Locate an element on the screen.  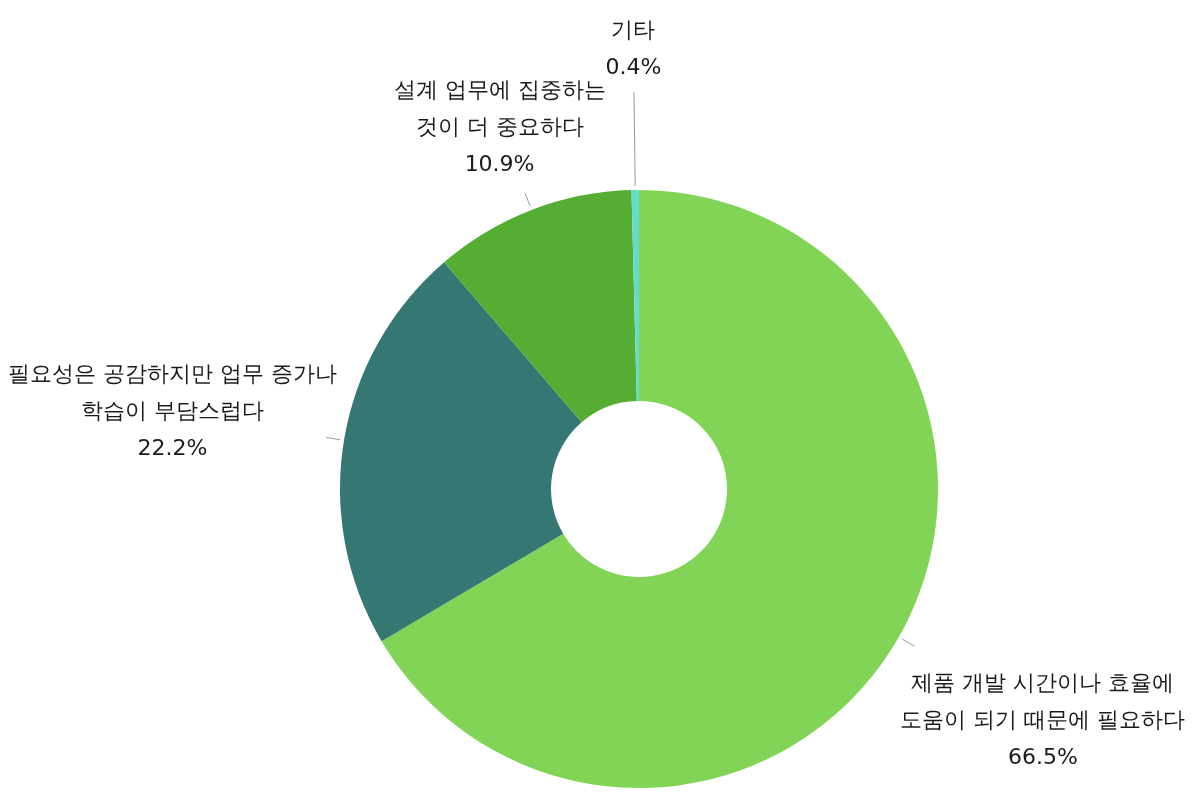
data-label: 22.2% is located at coordinates (172, 448).